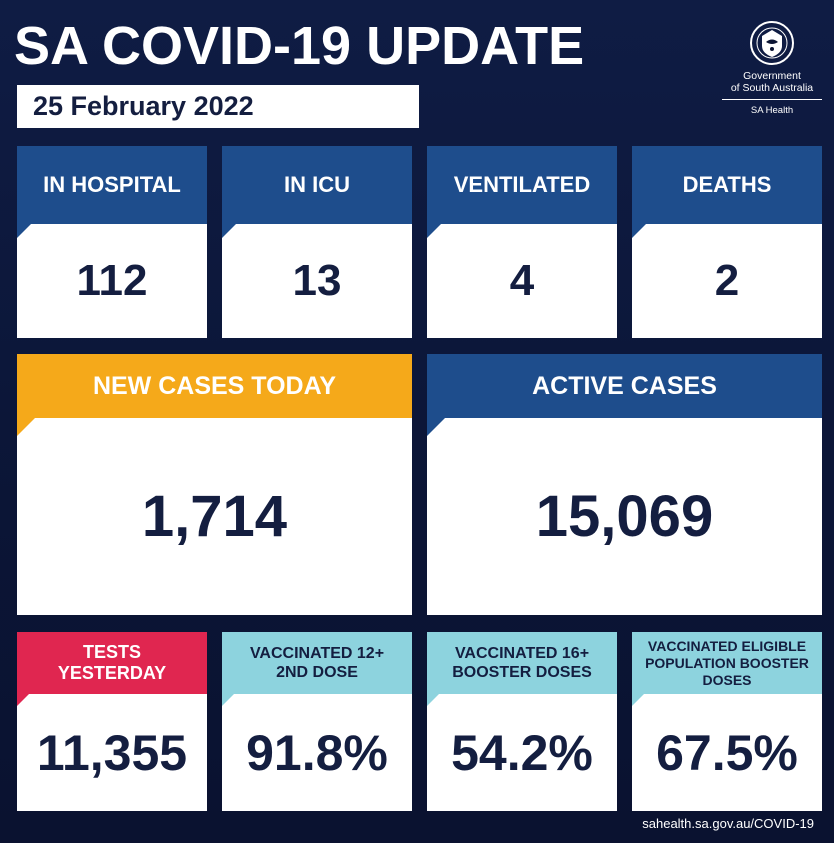 This screenshot has width=834, height=843. I want to click on page-title: SA COVID-19 UPDATE, so click(299, 46).